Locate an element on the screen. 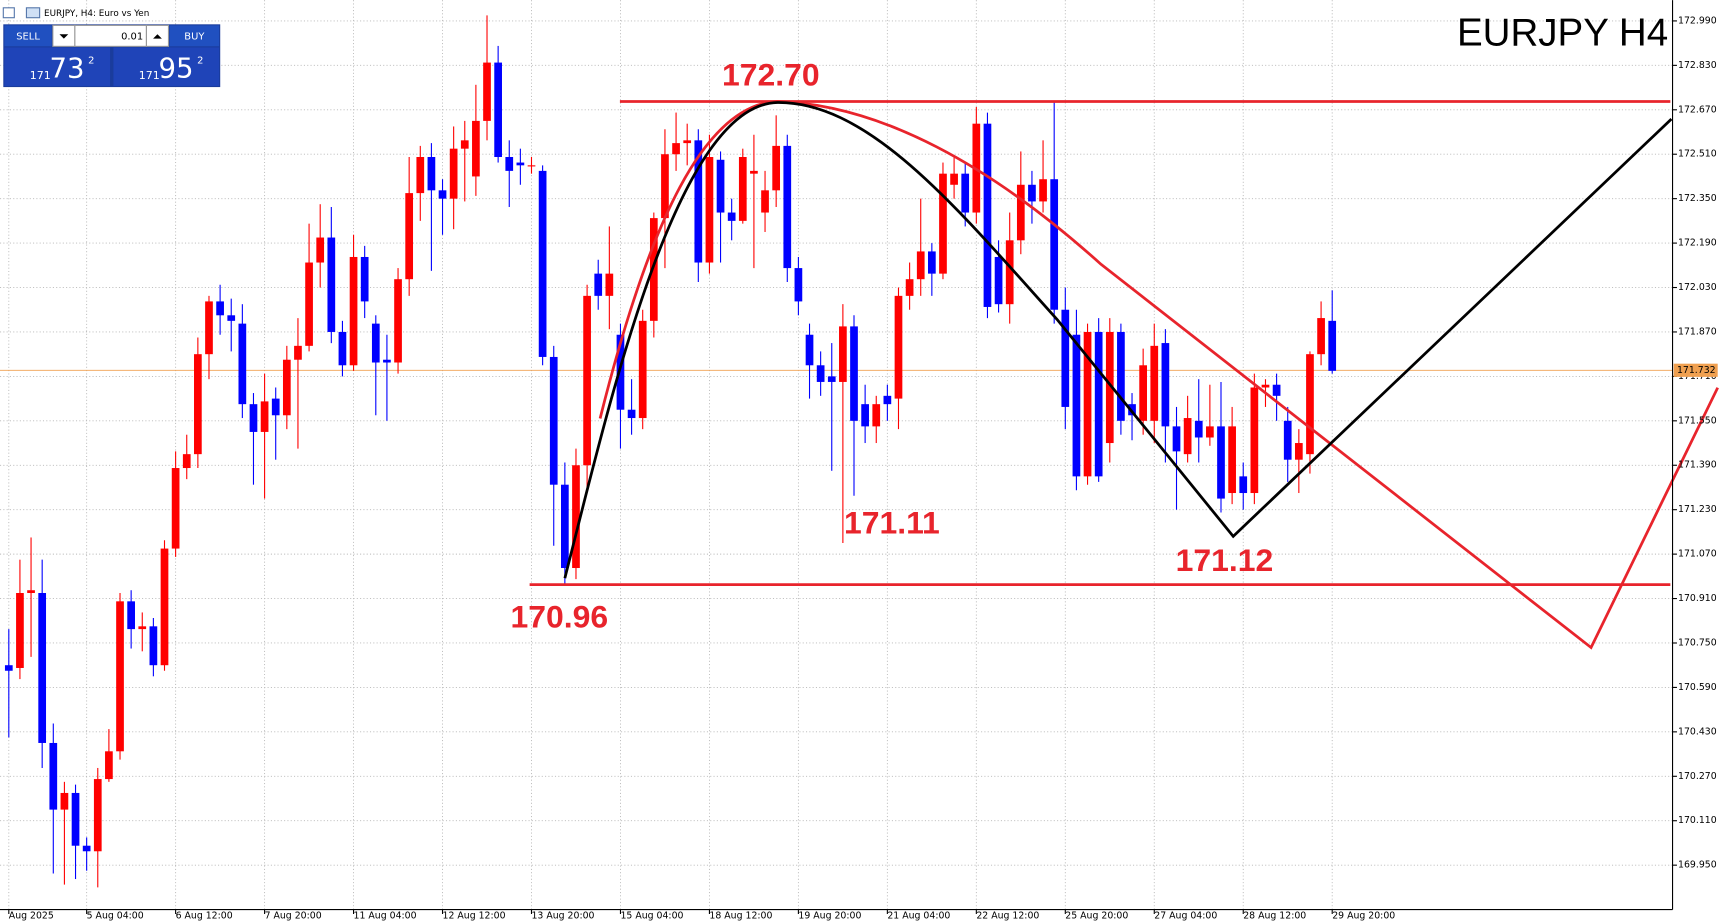 The width and height of the screenshot is (1721, 924). x-tick-label: 11 Aug 04:00 is located at coordinates (385, 916).